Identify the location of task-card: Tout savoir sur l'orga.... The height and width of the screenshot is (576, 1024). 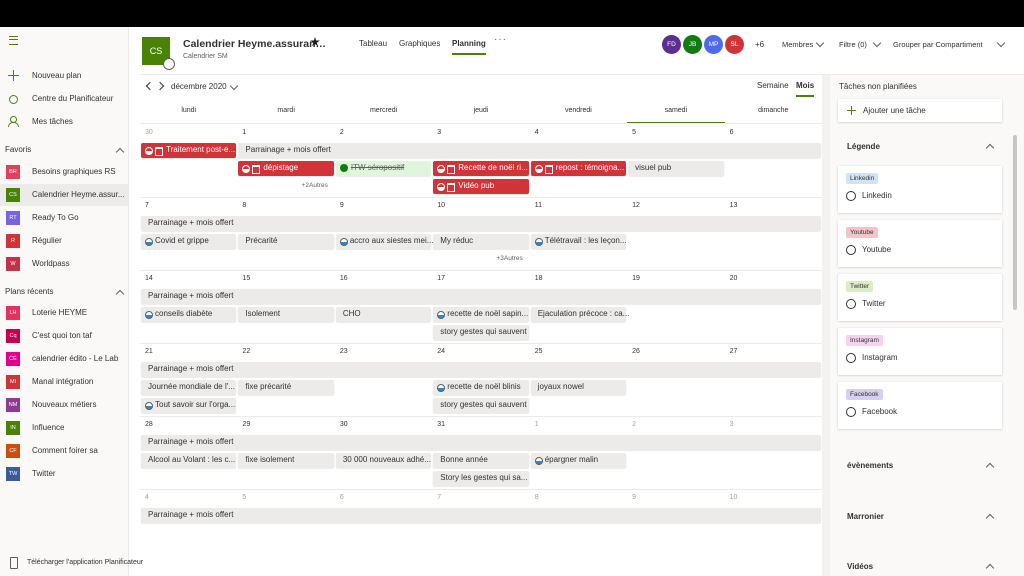
(189, 405).